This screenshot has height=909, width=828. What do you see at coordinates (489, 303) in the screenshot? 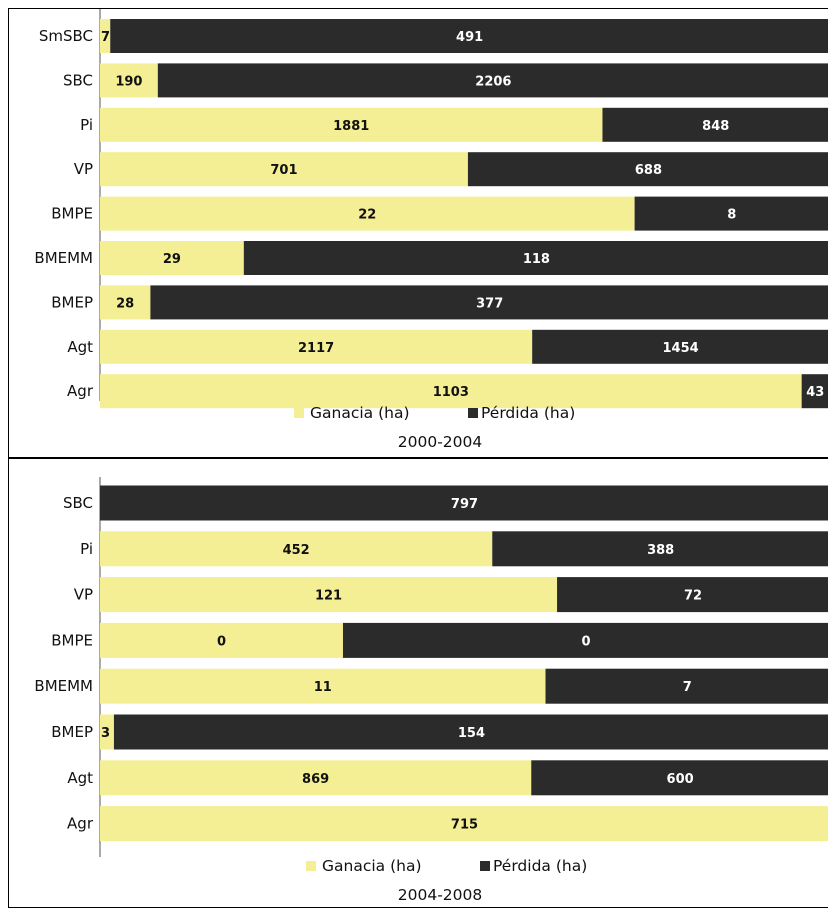
I see `data-label-loss-bmep: 377` at bounding box center [489, 303].